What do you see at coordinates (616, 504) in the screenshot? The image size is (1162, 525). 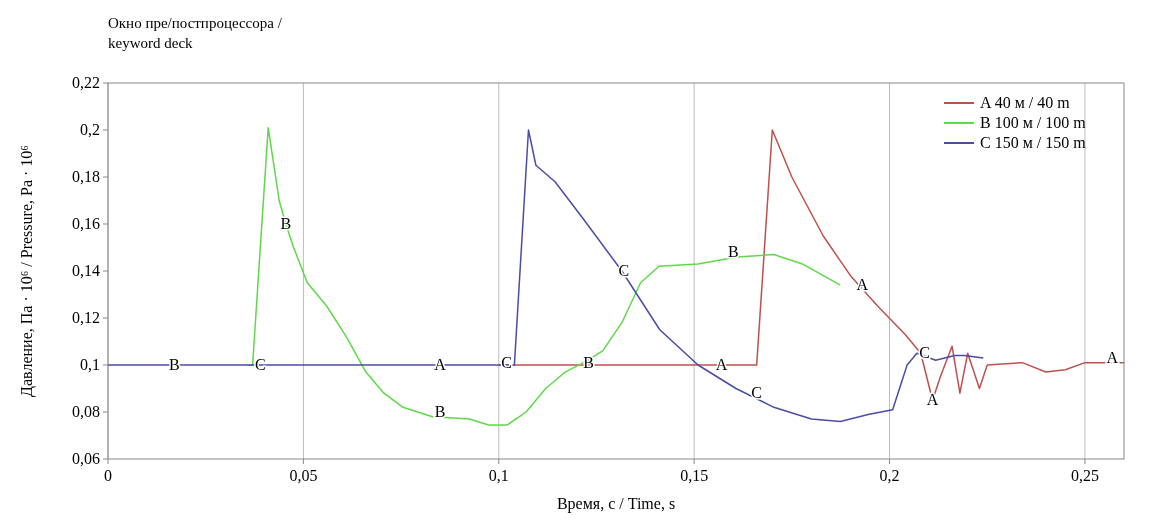 I see `x-axis-title: Время, с / Time, s` at bounding box center [616, 504].